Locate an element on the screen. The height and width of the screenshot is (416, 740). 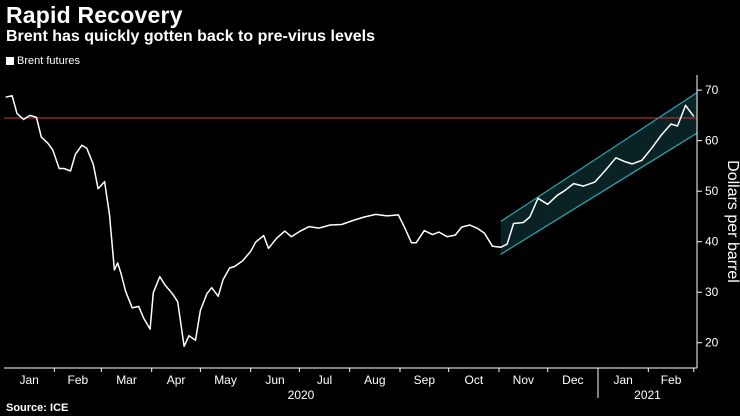
year-label-2021: 2021 is located at coordinates (647, 394).